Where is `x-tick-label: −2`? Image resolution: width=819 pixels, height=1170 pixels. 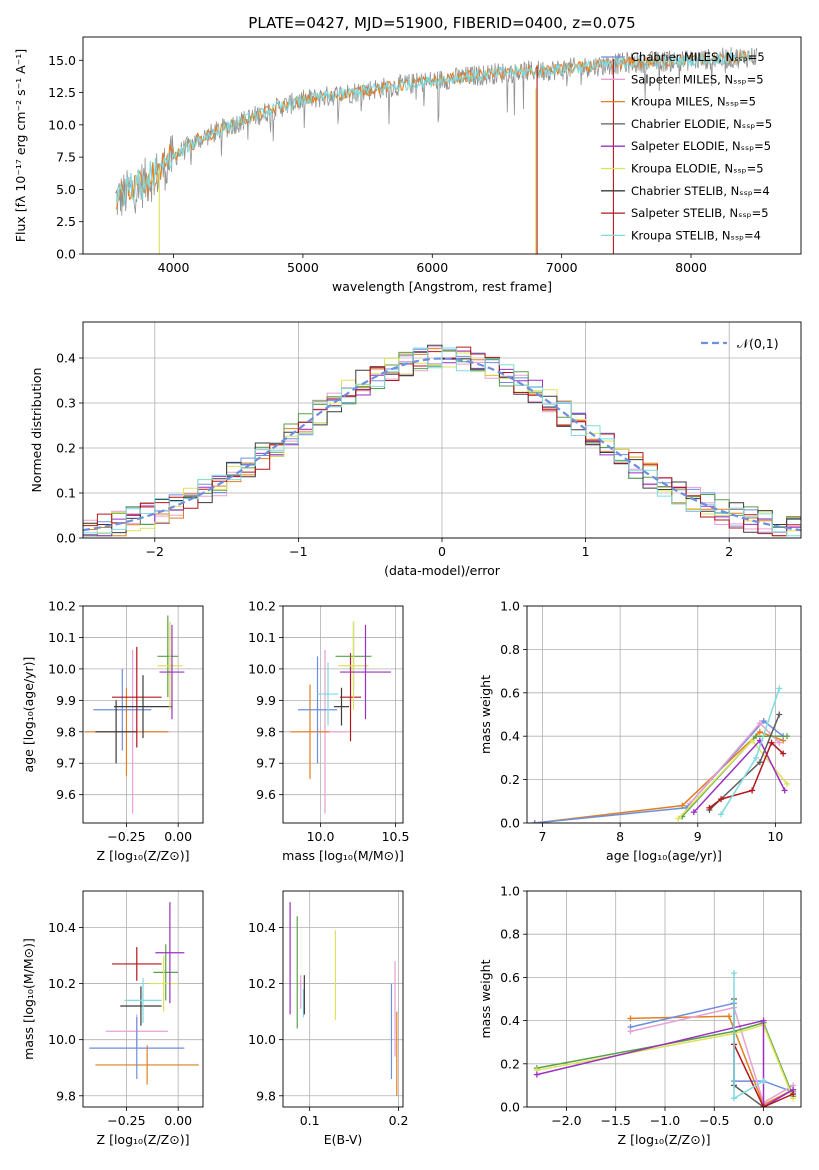 x-tick-label: −2 is located at coordinates (155, 551).